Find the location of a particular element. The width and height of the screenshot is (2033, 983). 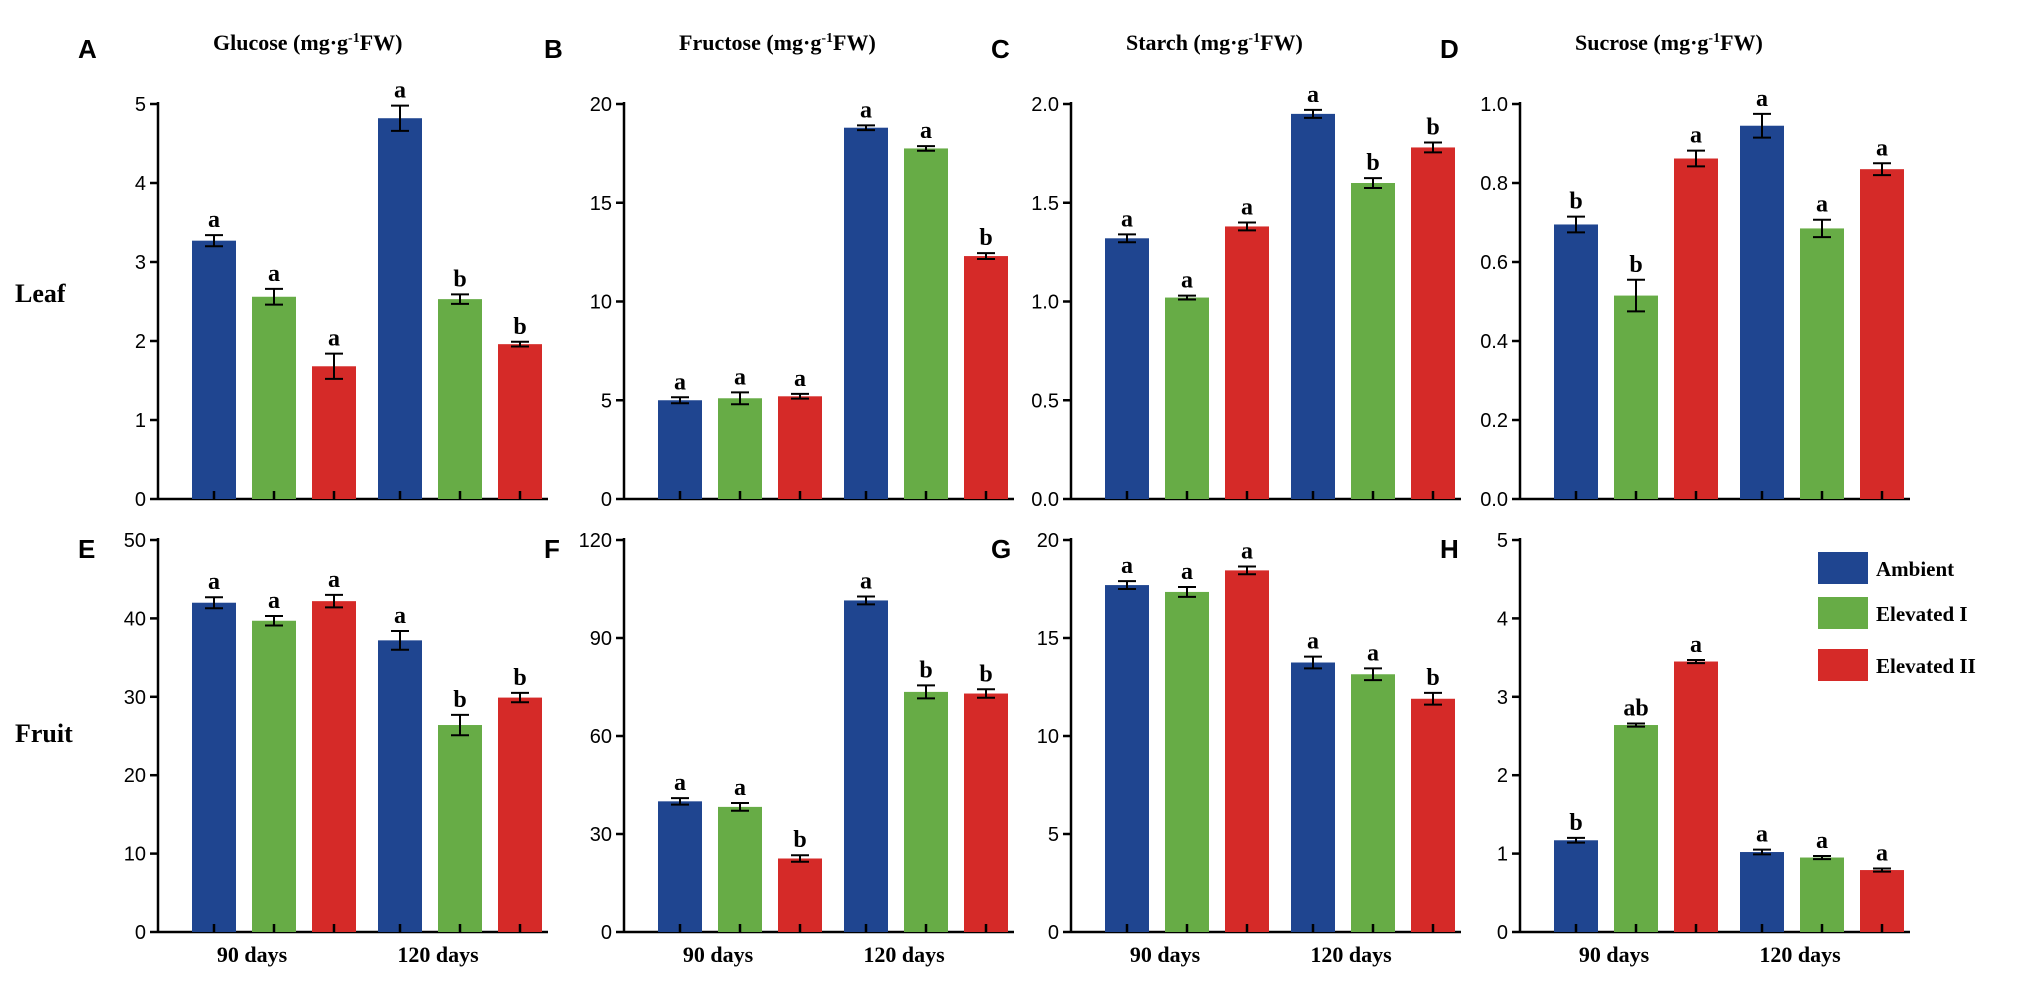

panel-letter: C is located at coordinates (1000, 49).